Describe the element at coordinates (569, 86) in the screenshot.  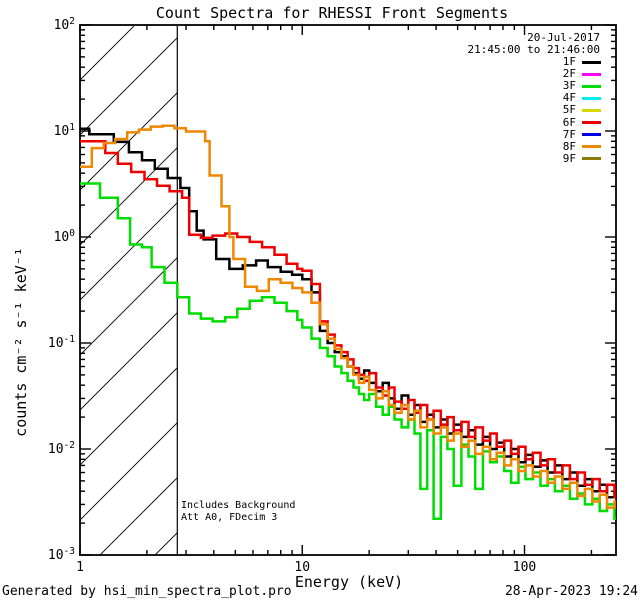
I see `legend-label: 3F` at that location.